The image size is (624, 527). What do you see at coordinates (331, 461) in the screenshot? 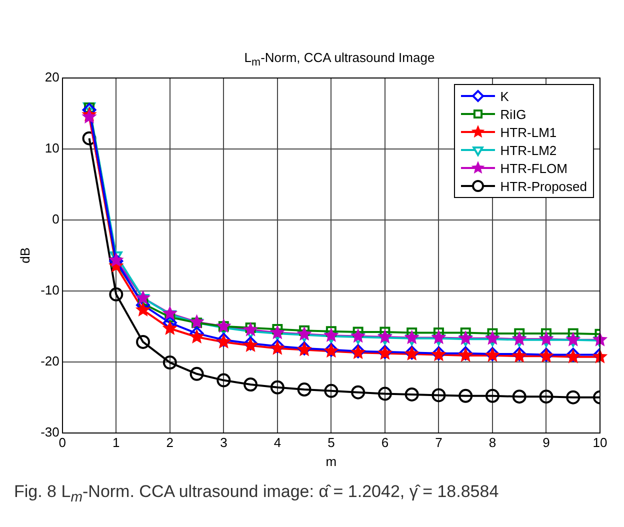
I see `x-axis-title: m` at bounding box center [331, 461].